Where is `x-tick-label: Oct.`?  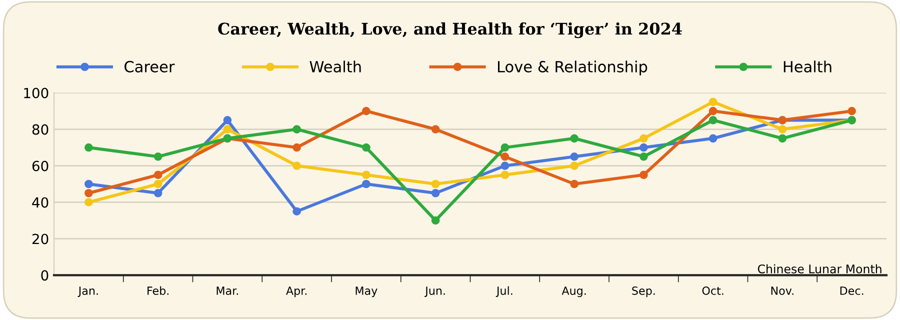
x-tick-label: Oct. is located at coordinates (713, 290).